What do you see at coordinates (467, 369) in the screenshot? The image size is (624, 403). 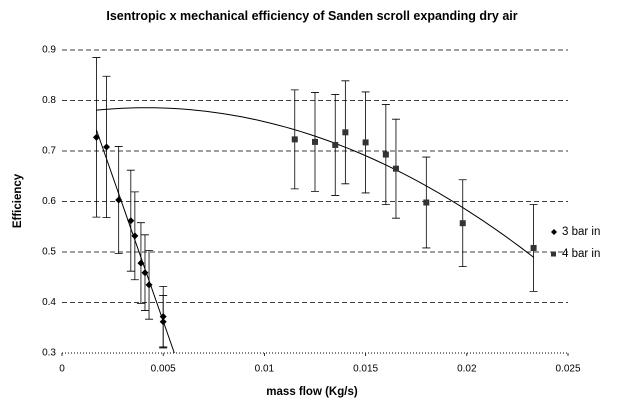 I see `x-tick-label: 0.02` at bounding box center [467, 369].